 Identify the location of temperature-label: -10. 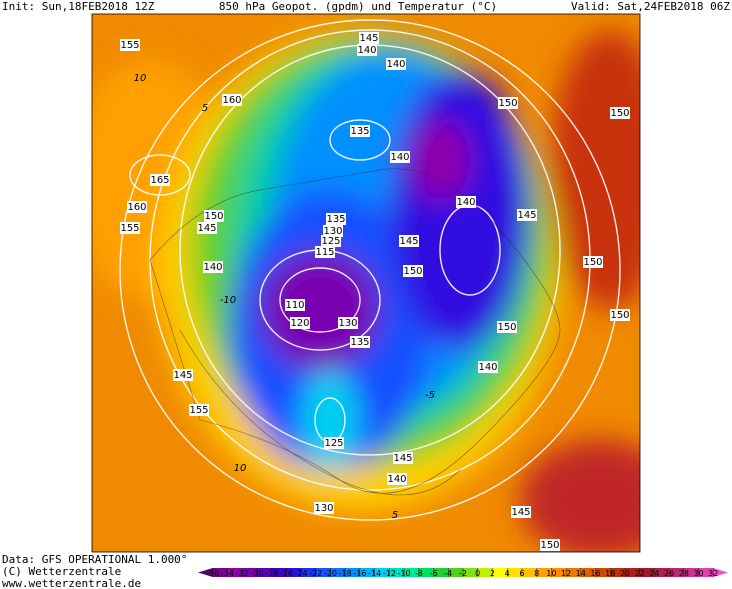
(228, 300).